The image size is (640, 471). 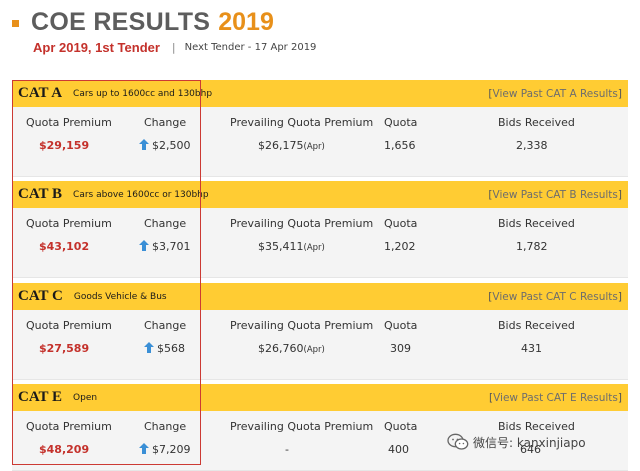 What do you see at coordinates (121, 21) in the screenshot?
I see `title-text: COE RESULTS` at bounding box center [121, 21].